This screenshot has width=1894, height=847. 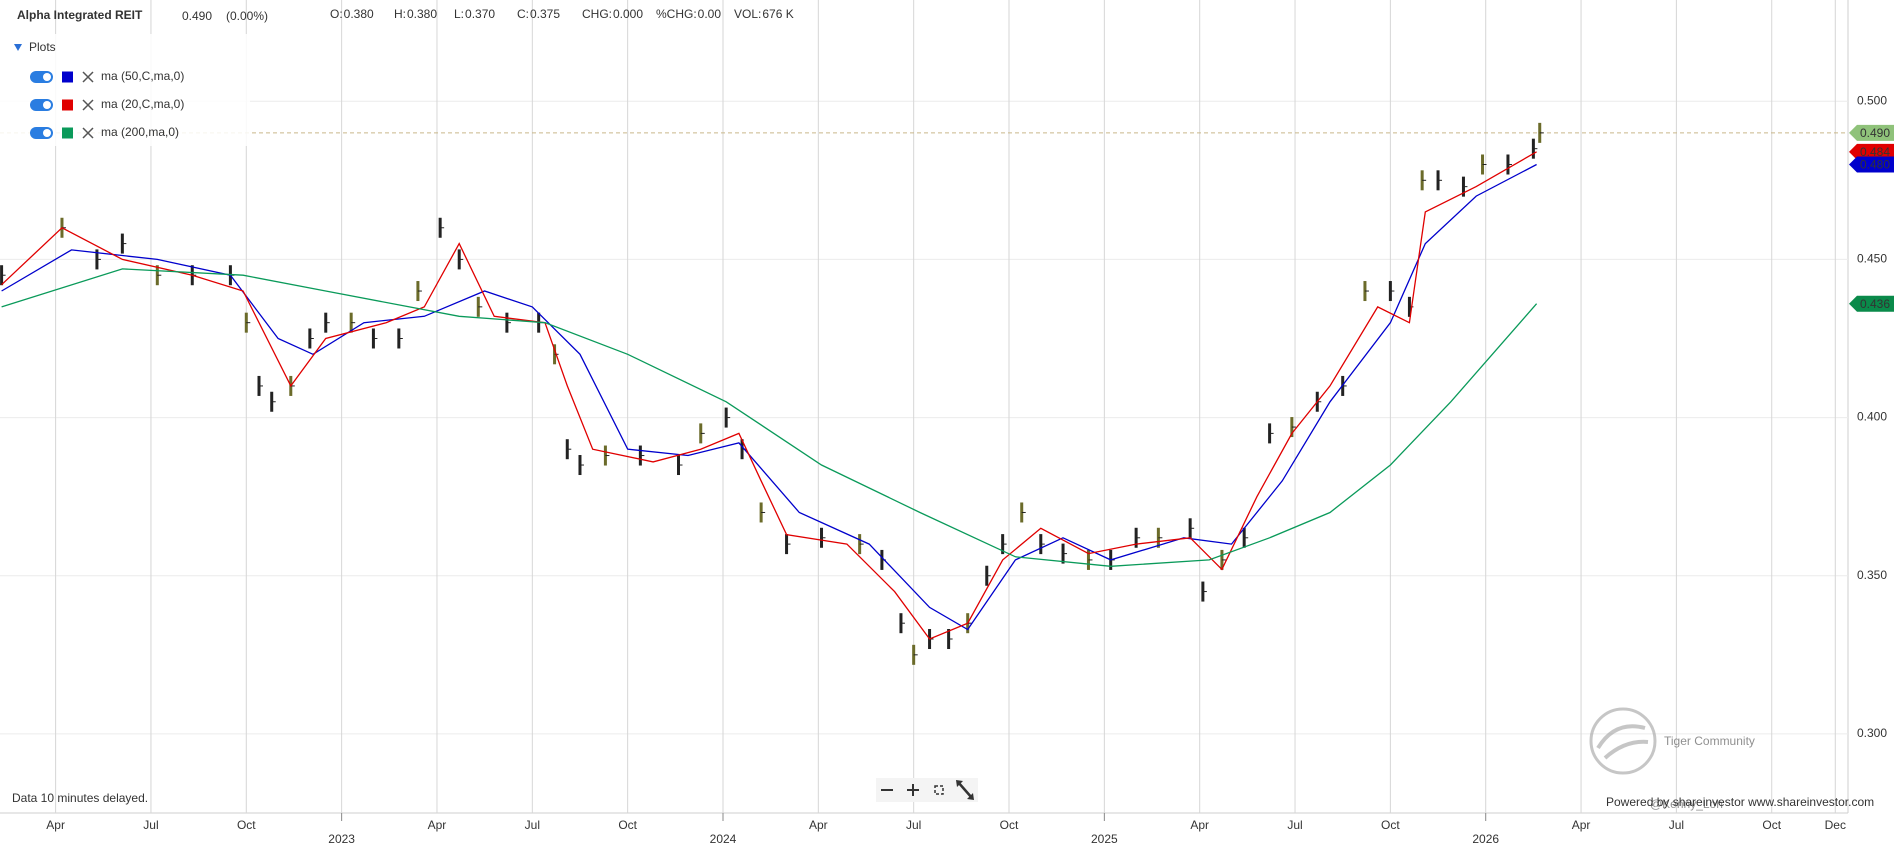 I want to click on quote-value: 0.00, so click(x=710, y=14).